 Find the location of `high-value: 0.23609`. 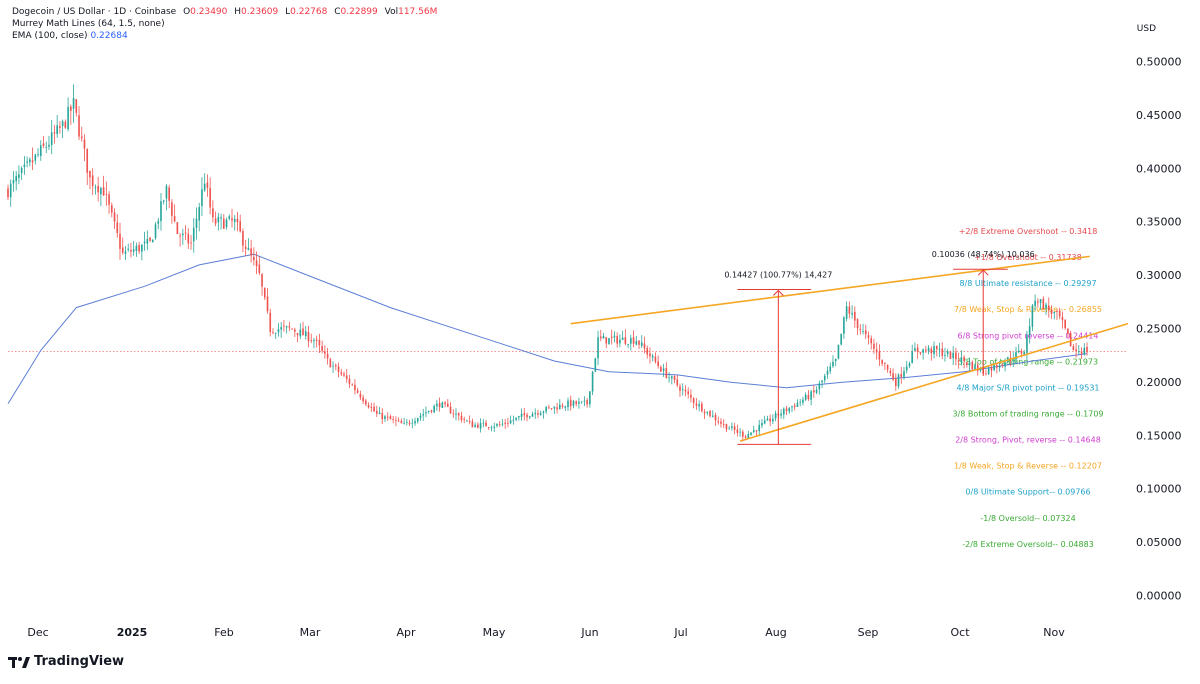

high-value: 0.23609 is located at coordinates (260, 12).